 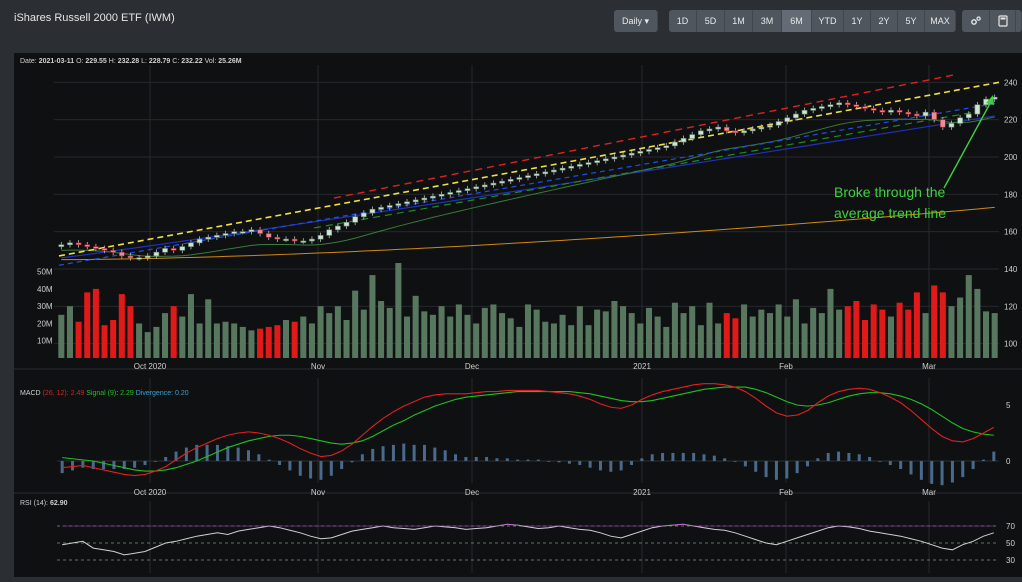 I want to click on annotation-text-line1: Broke through the, so click(x=890, y=192).